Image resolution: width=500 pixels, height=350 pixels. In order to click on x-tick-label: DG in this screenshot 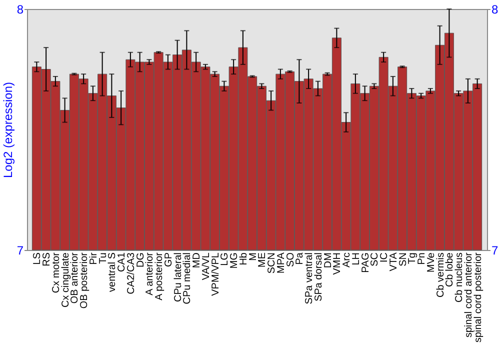, I will do `click(140, 260)`.